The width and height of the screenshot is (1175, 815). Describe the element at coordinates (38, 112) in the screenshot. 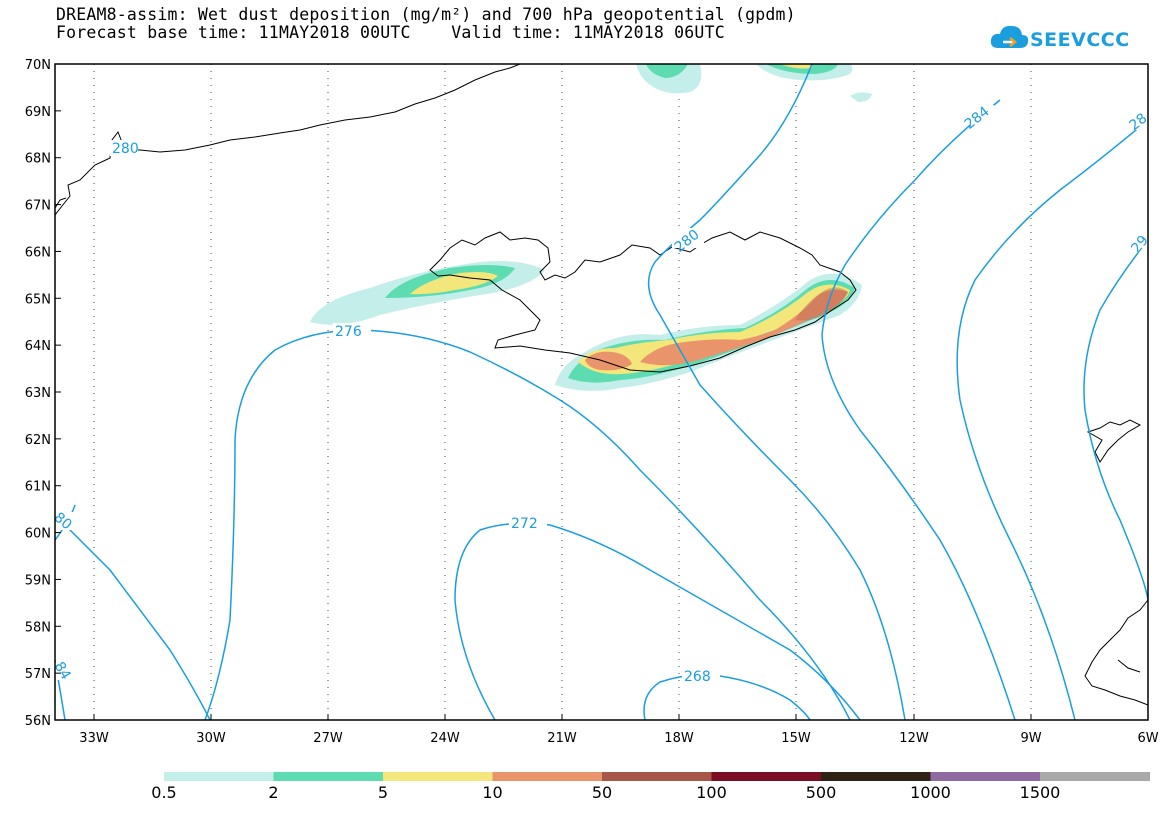

I see `lat-label-69N: 69N` at that location.